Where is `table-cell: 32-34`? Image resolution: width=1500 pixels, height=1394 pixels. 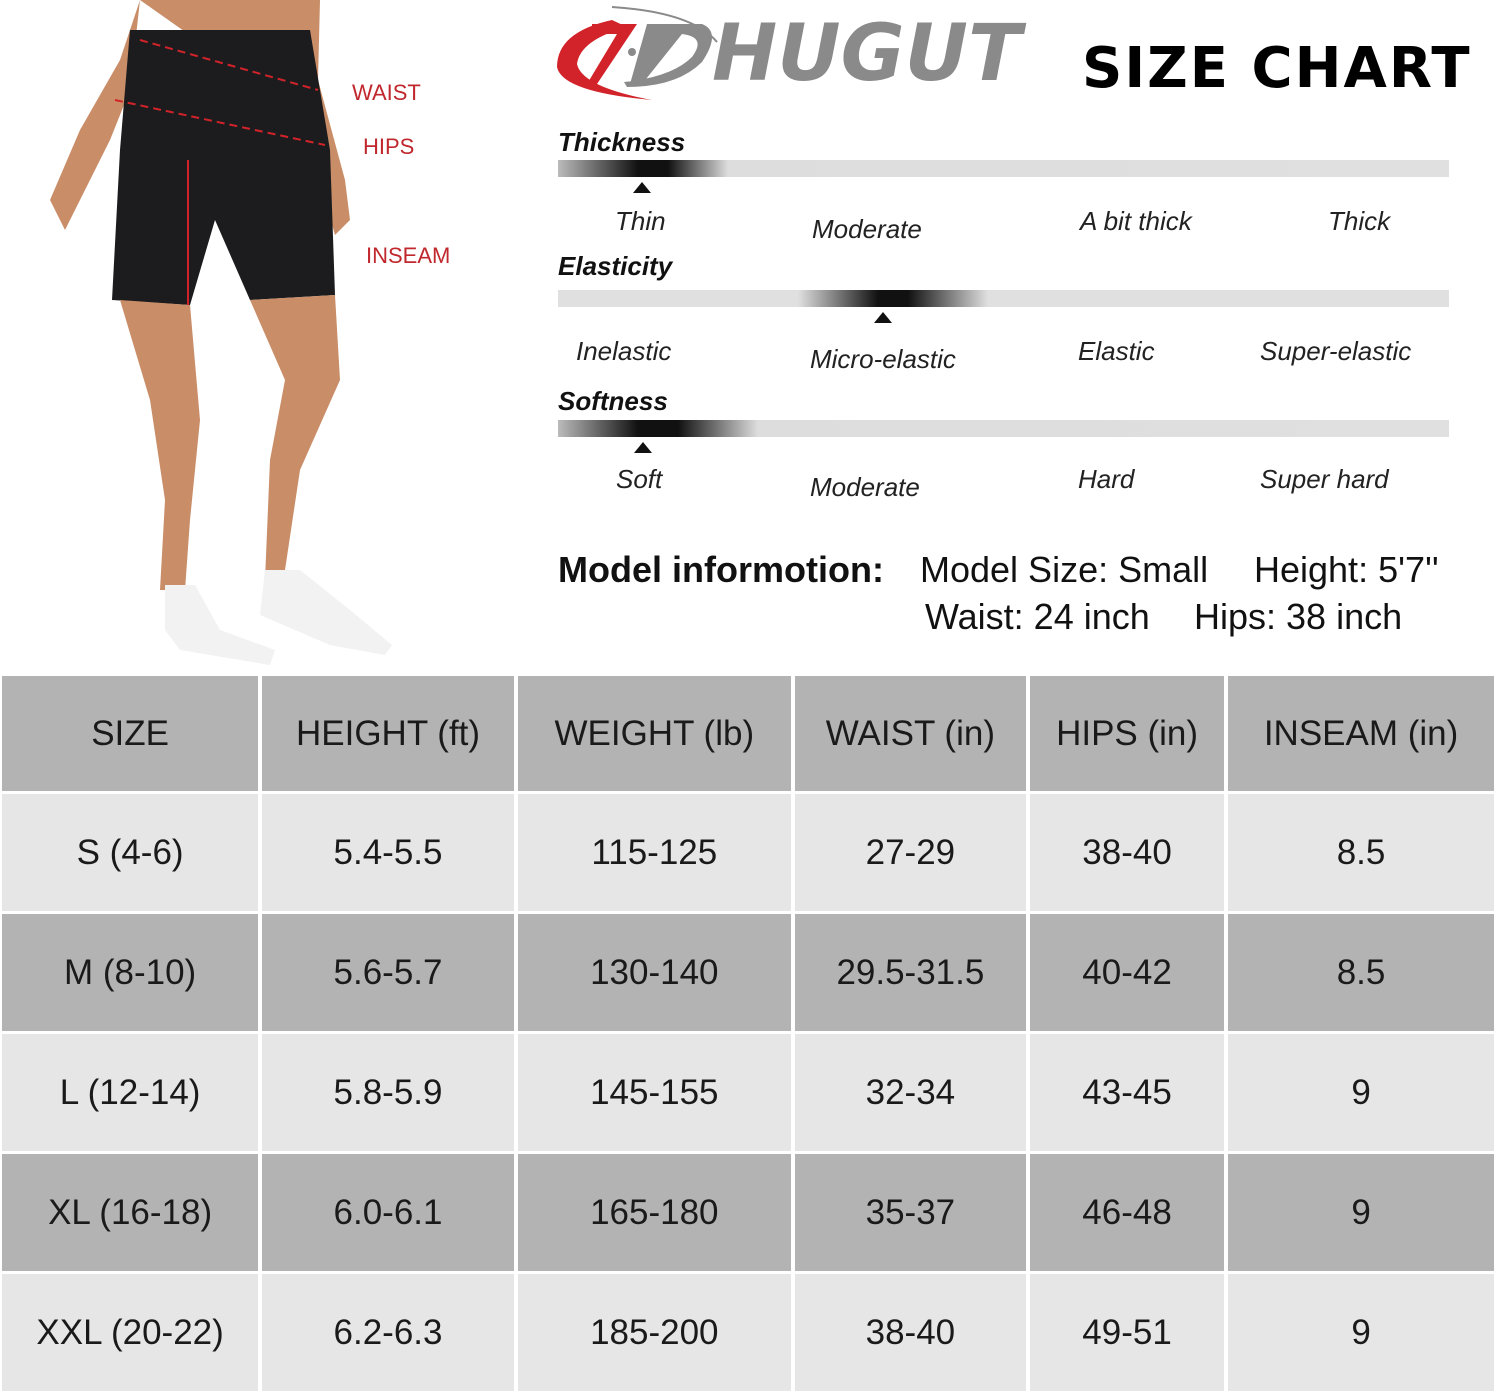
table-cell: 32-34 is located at coordinates (910, 1092).